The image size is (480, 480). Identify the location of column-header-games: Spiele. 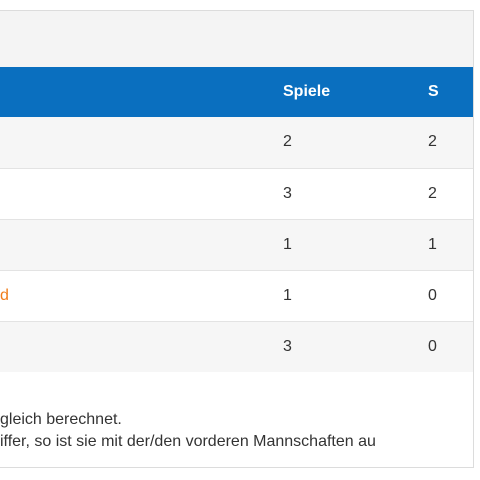
(307, 91).